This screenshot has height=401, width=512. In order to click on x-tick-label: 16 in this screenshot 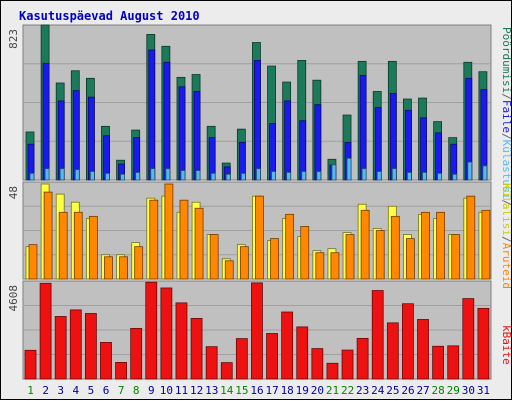, I will do `click(256, 390)`.